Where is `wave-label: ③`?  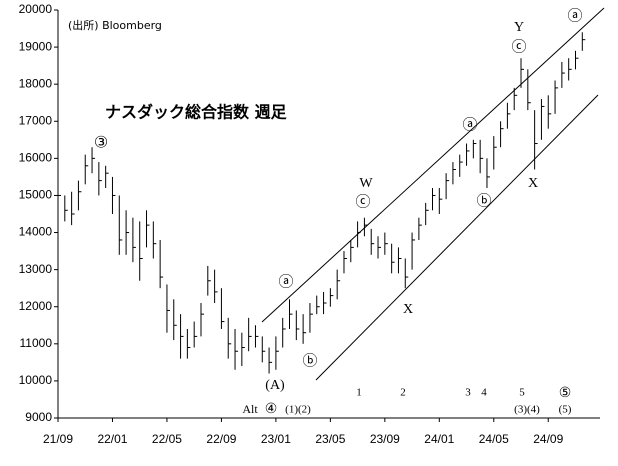
wave-label: ③ is located at coordinates (101, 143).